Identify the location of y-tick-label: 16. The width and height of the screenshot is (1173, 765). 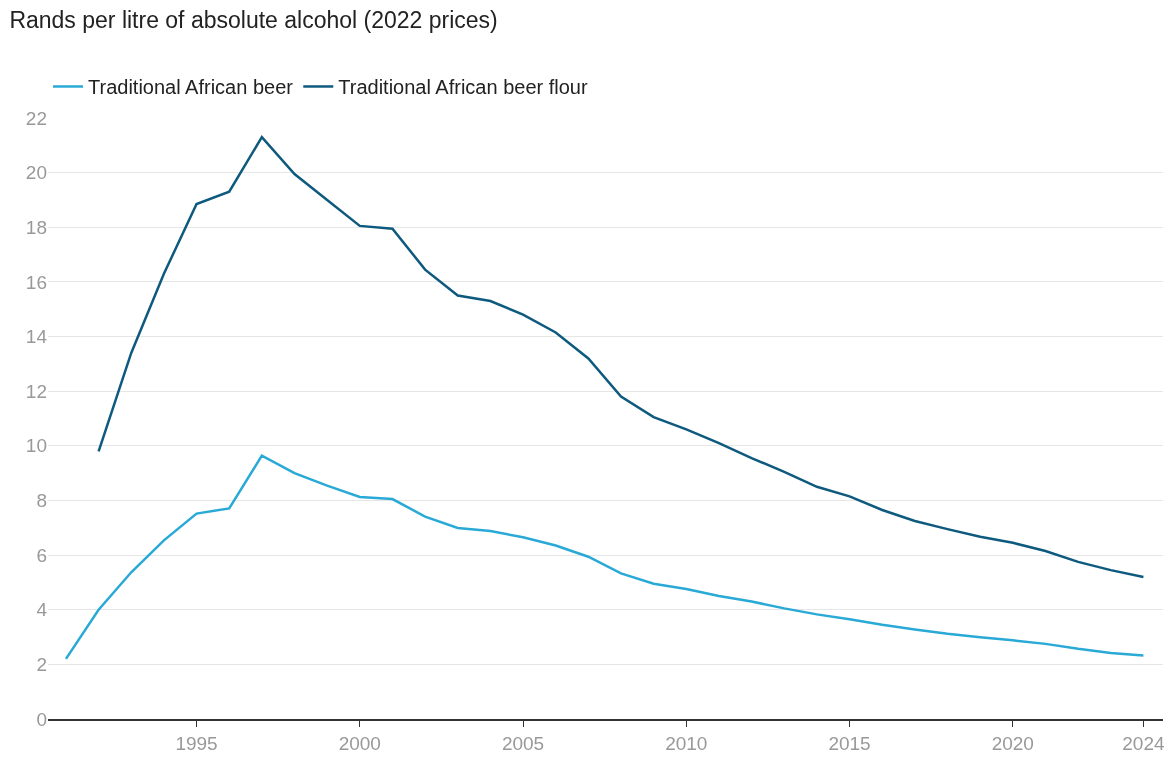
(36, 282).